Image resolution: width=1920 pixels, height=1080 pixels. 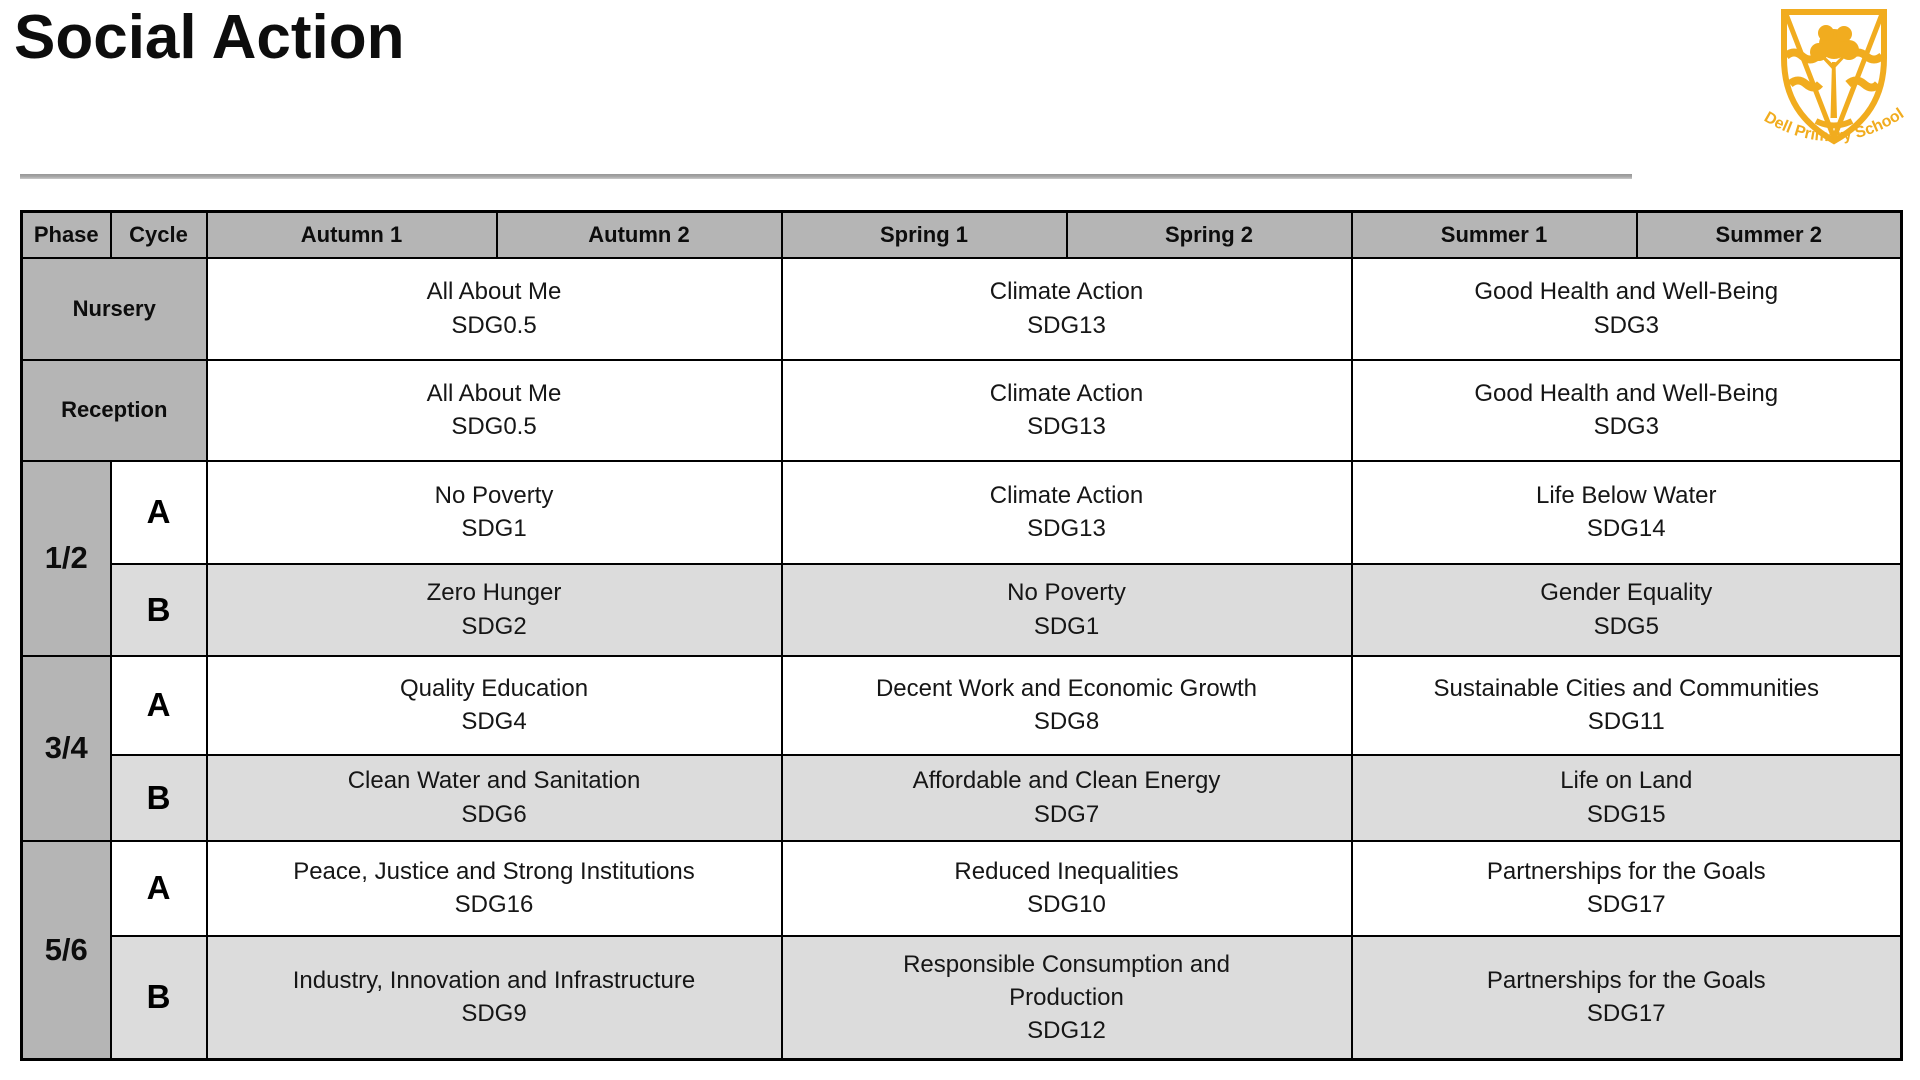 I want to click on header-phase: Phase, so click(x=66, y=234).